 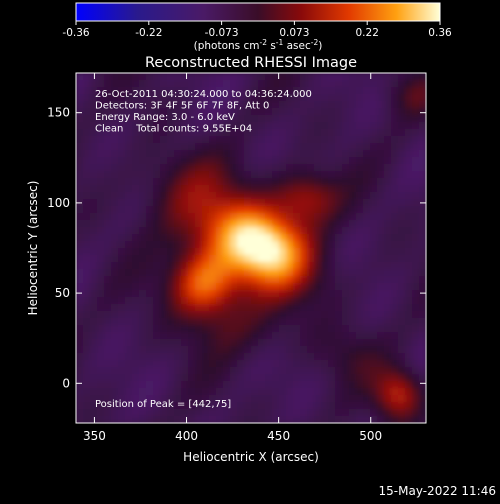 I want to click on colorbar-ticks: -0.36 -0.22 -0.073 0.073 0.22 0.36, so click(x=257, y=30).